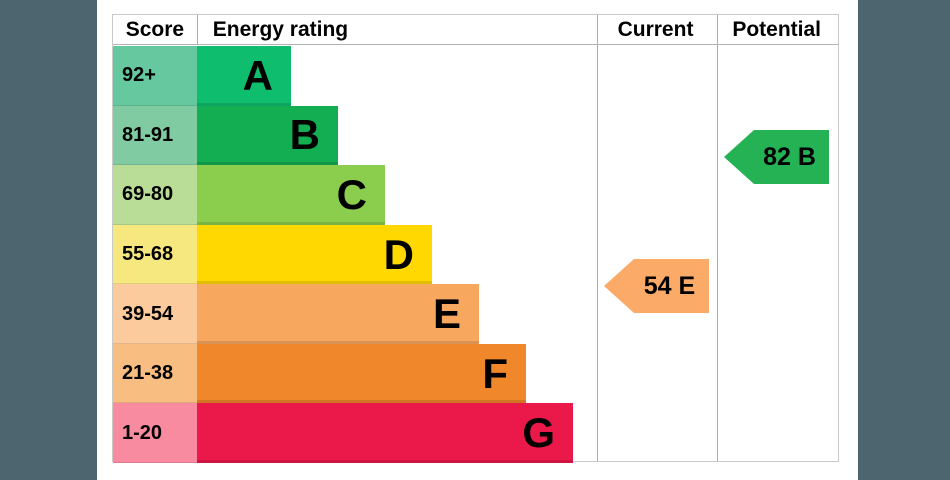  I want to click on score-range-g: 1-20, so click(155, 433).